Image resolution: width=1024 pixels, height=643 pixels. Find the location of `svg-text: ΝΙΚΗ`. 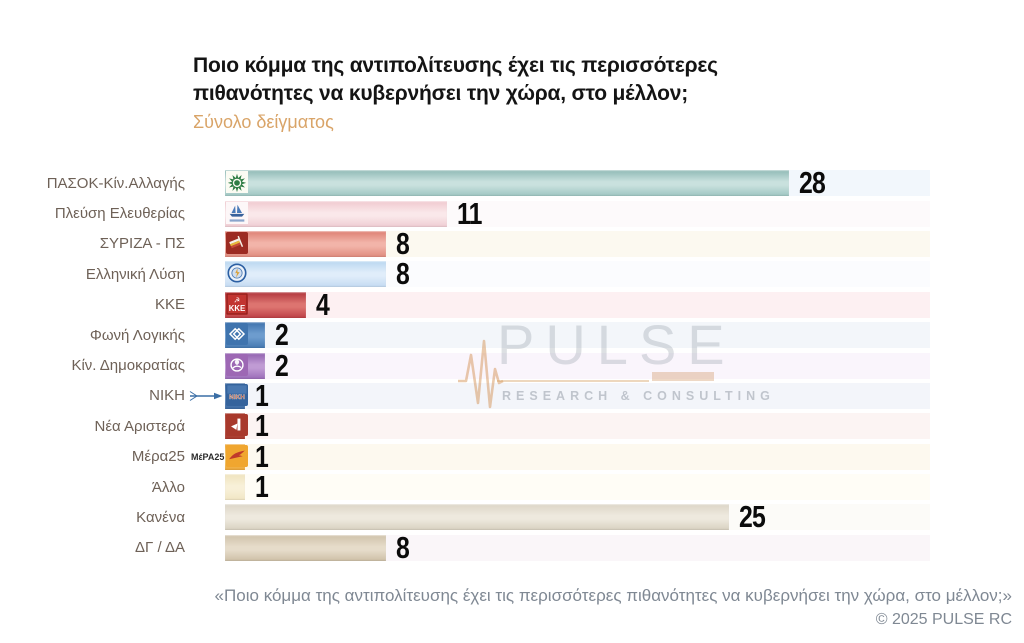

svg-text: ΝΙΚΗ is located at coordinates (237, 397).